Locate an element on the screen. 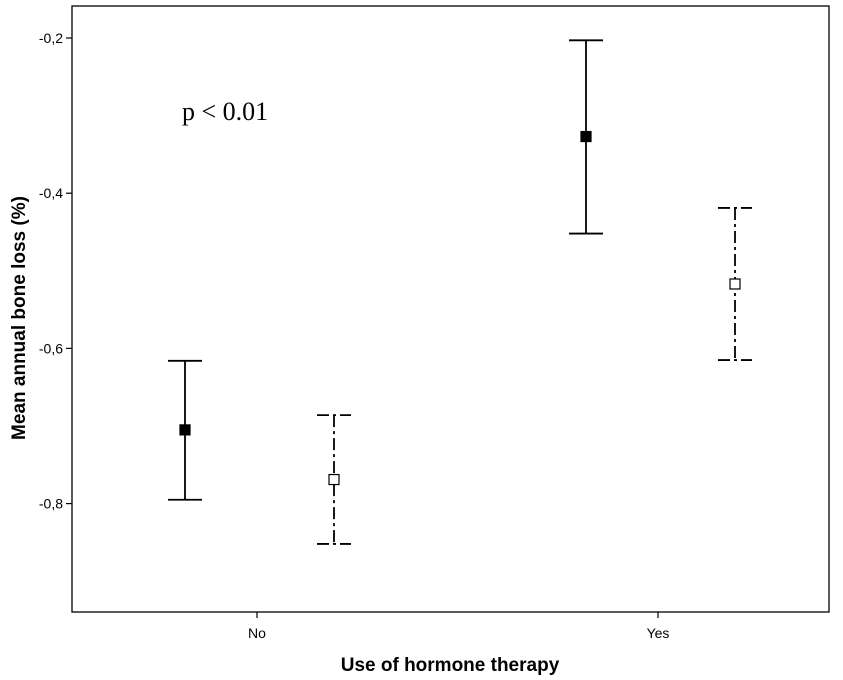 The image size is (843, 680). y-tick-label: -0,8 is located at coordinates (51, 504).